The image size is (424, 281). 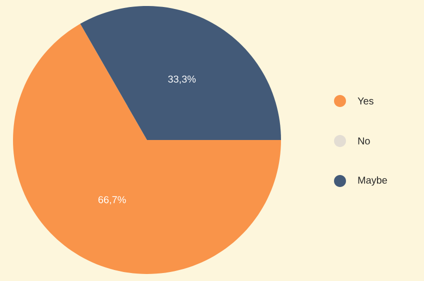 What do you see at coordinates (372, 181) in the screenshot?
I see `legend-label: Maybe` at bounding box center [372, 181].